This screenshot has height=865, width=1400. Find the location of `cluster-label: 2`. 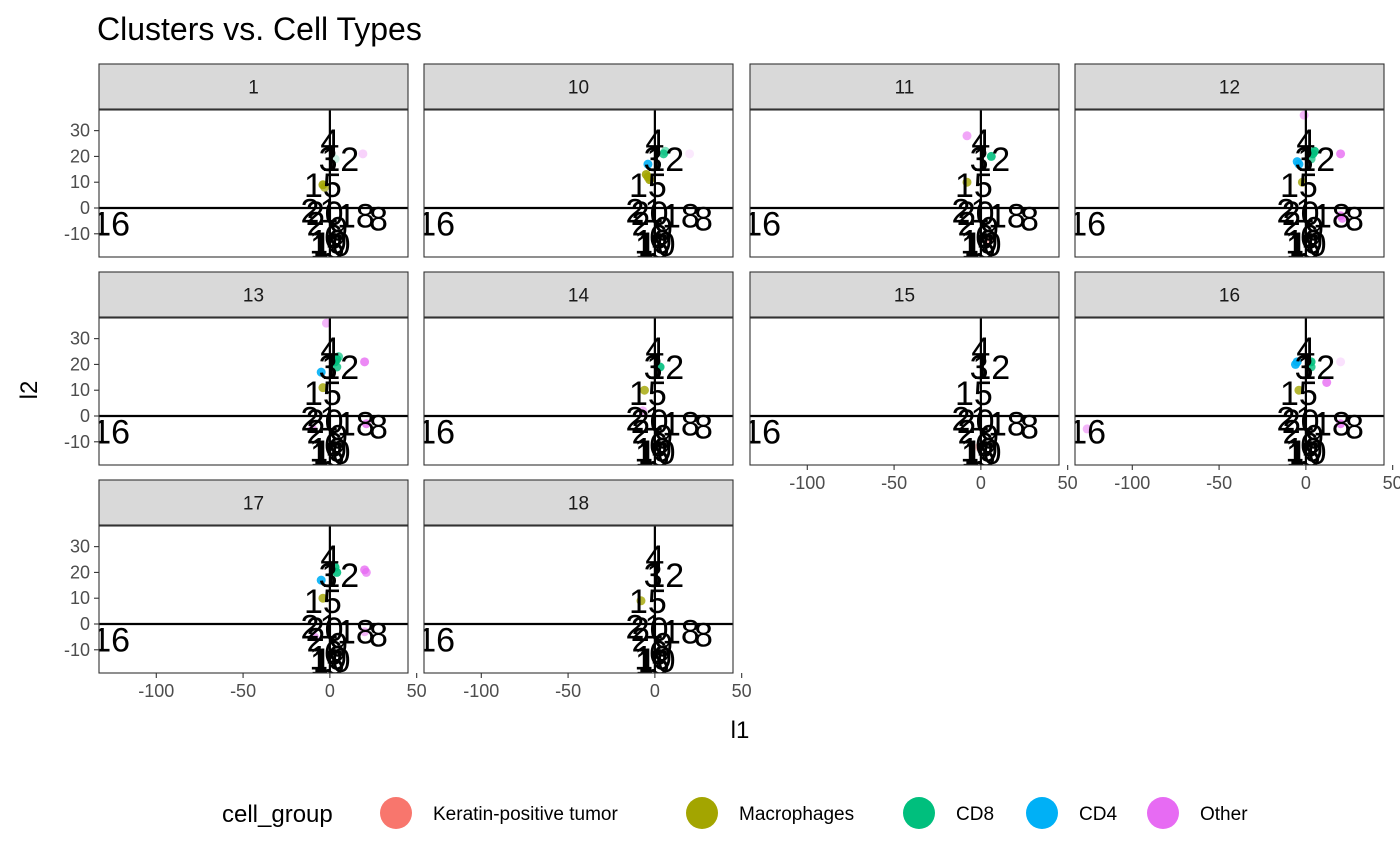

cluster-label: 2 is located at coordinates (316, 224).